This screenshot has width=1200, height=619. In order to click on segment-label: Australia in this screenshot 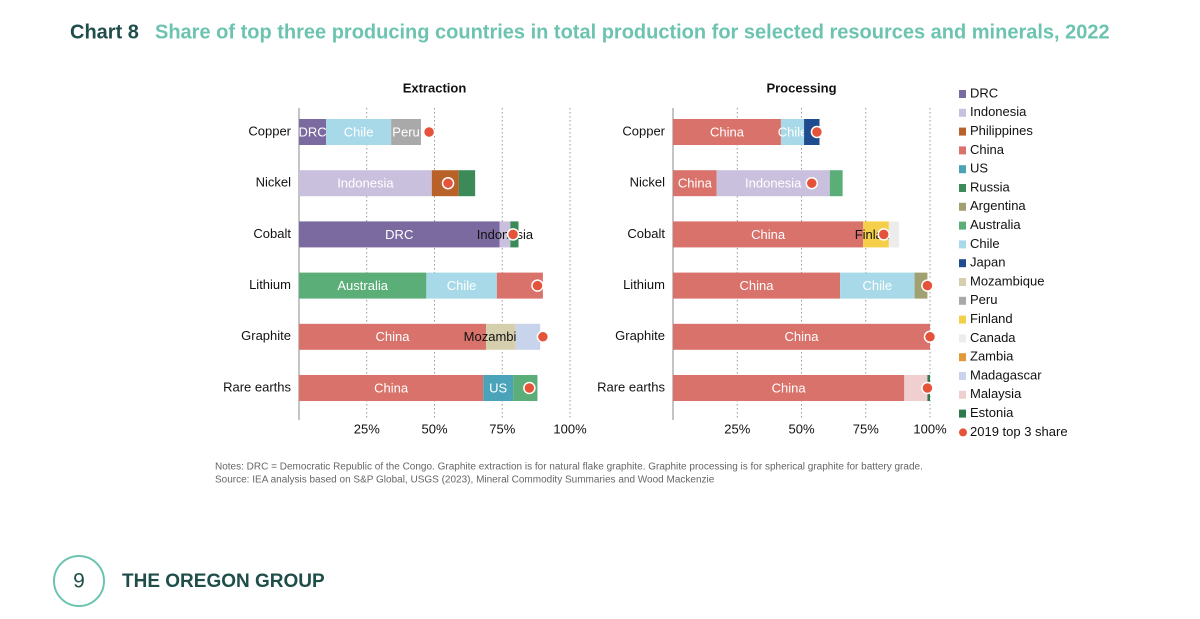, I will do `click(362, 285)`.